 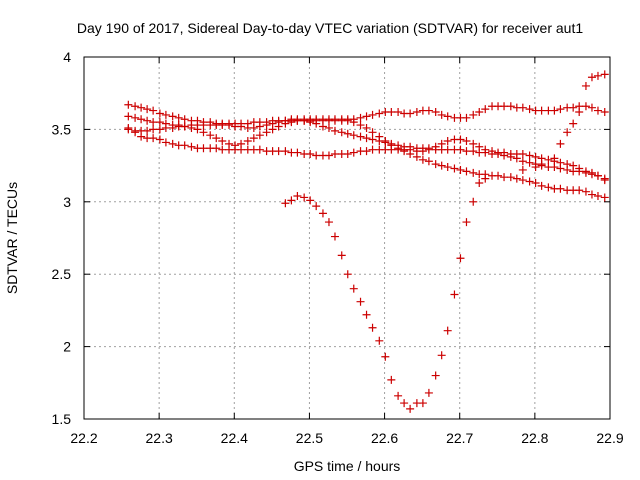 What do you see at coordinates (62, 274) in the screenshot?
I see `y-tick-label: 2.5` at bounding box center [62, 274].